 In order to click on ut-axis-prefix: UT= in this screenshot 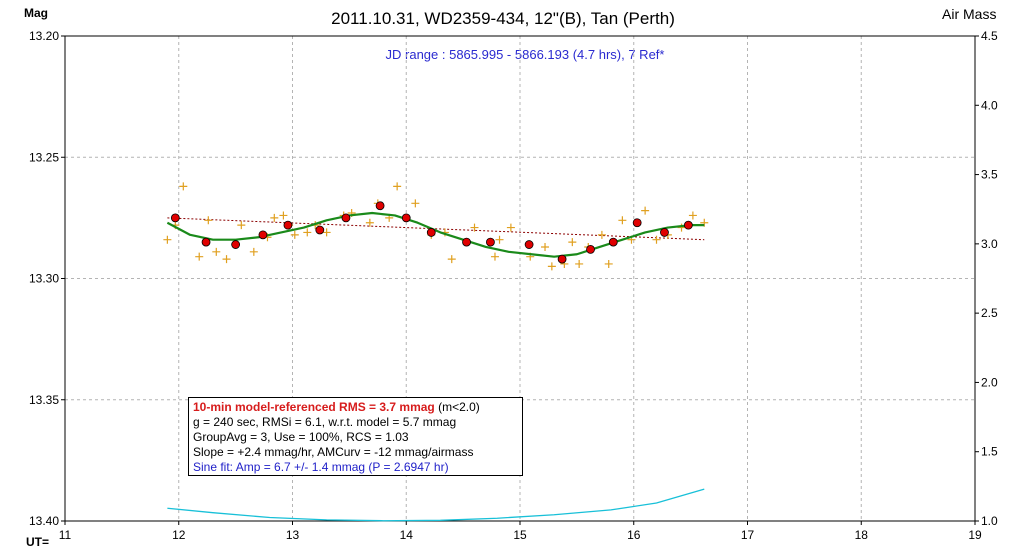, I will do `click(37, 542)`.